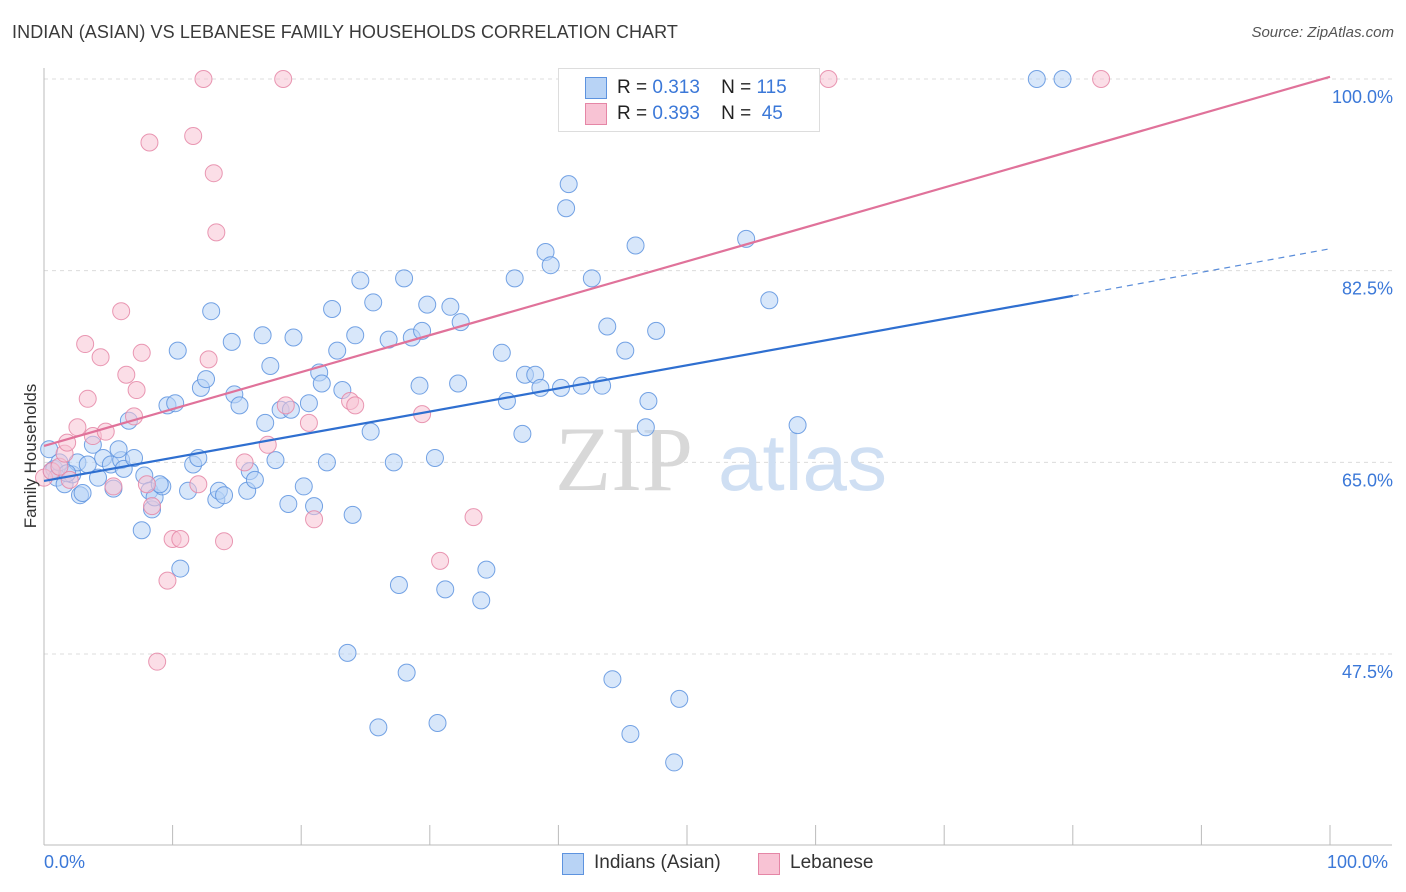  What do you see at coordinates (802, 462) in the screenshot?
I see `watermark-atlas: atlas` at bounding box center [802, 462].